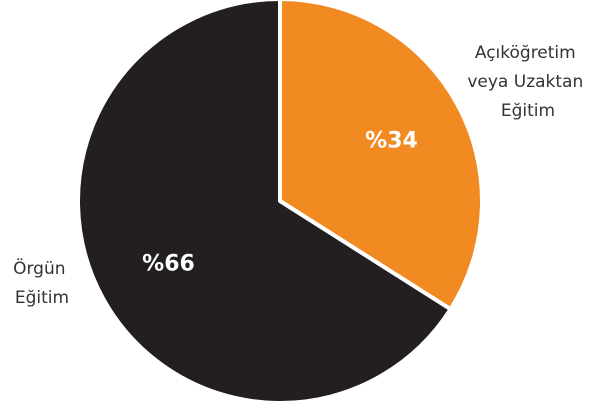  What do you see at coordinates (525, 53) in the screenshot?
I see `category-label-open-education-line-1: Açıköğretim` at bounding box center [525, 53].